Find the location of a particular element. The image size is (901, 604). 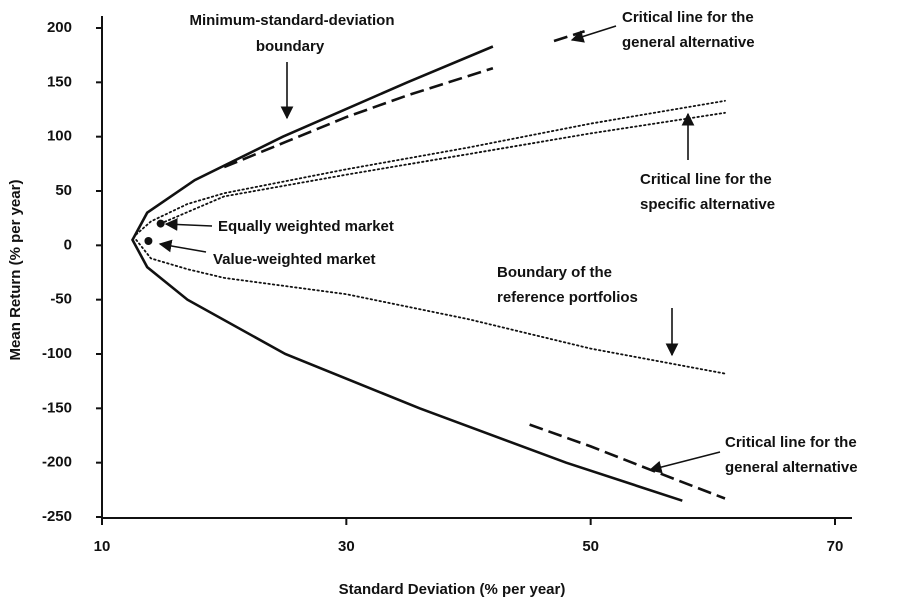

x-tick-label: 30 is located at coordinates (346, 546).